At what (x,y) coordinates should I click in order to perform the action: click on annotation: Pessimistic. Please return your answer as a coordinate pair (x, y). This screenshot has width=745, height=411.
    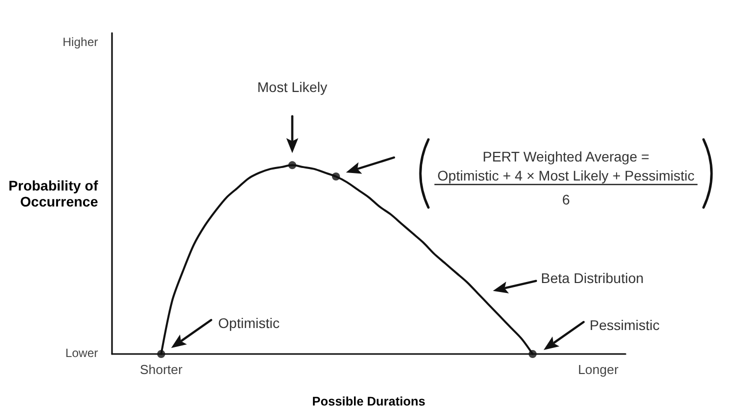
    Looking at the image, I should click on (625, 325).